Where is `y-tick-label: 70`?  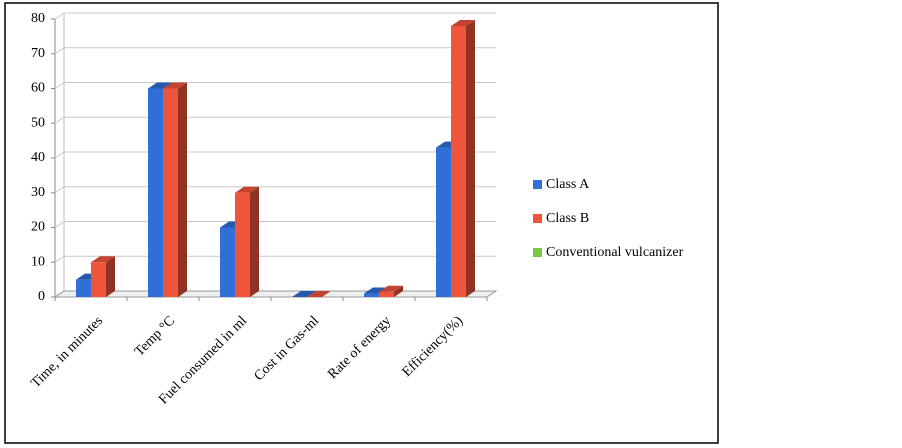 y-tick-label: 70 is located at coordinates (38, 53).